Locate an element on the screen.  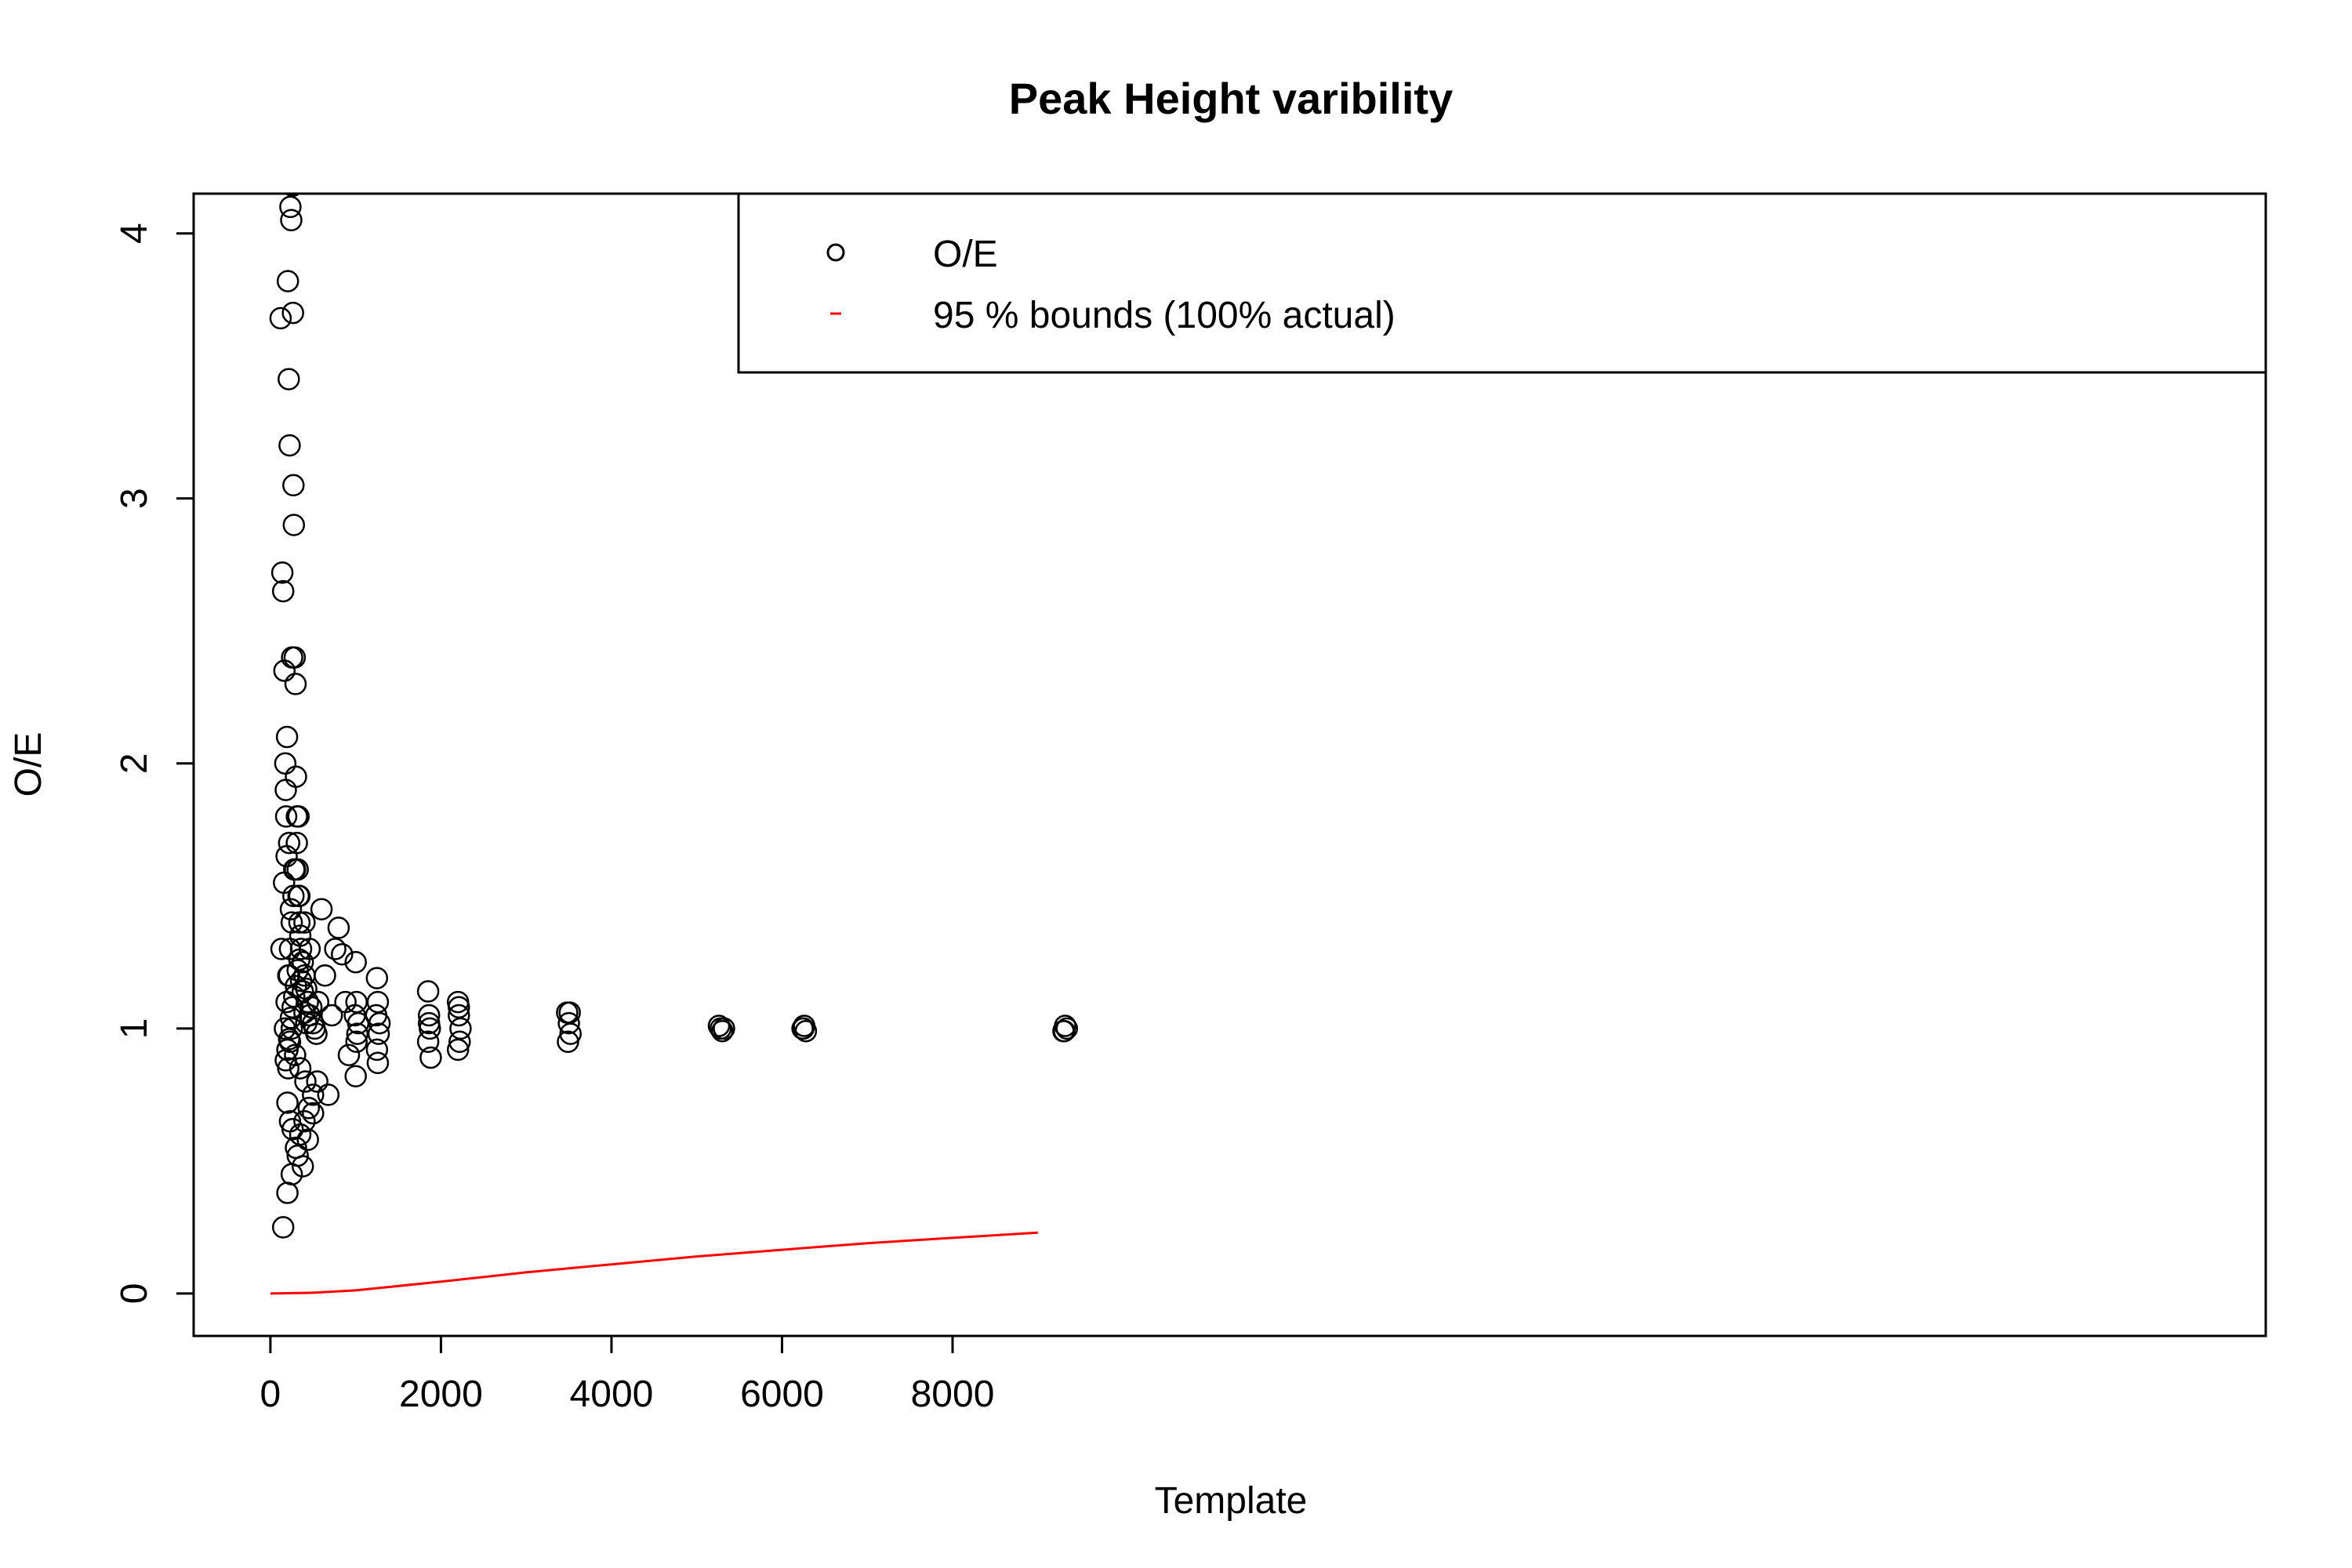
bounds-layer is located at coordinates (654, 1263).